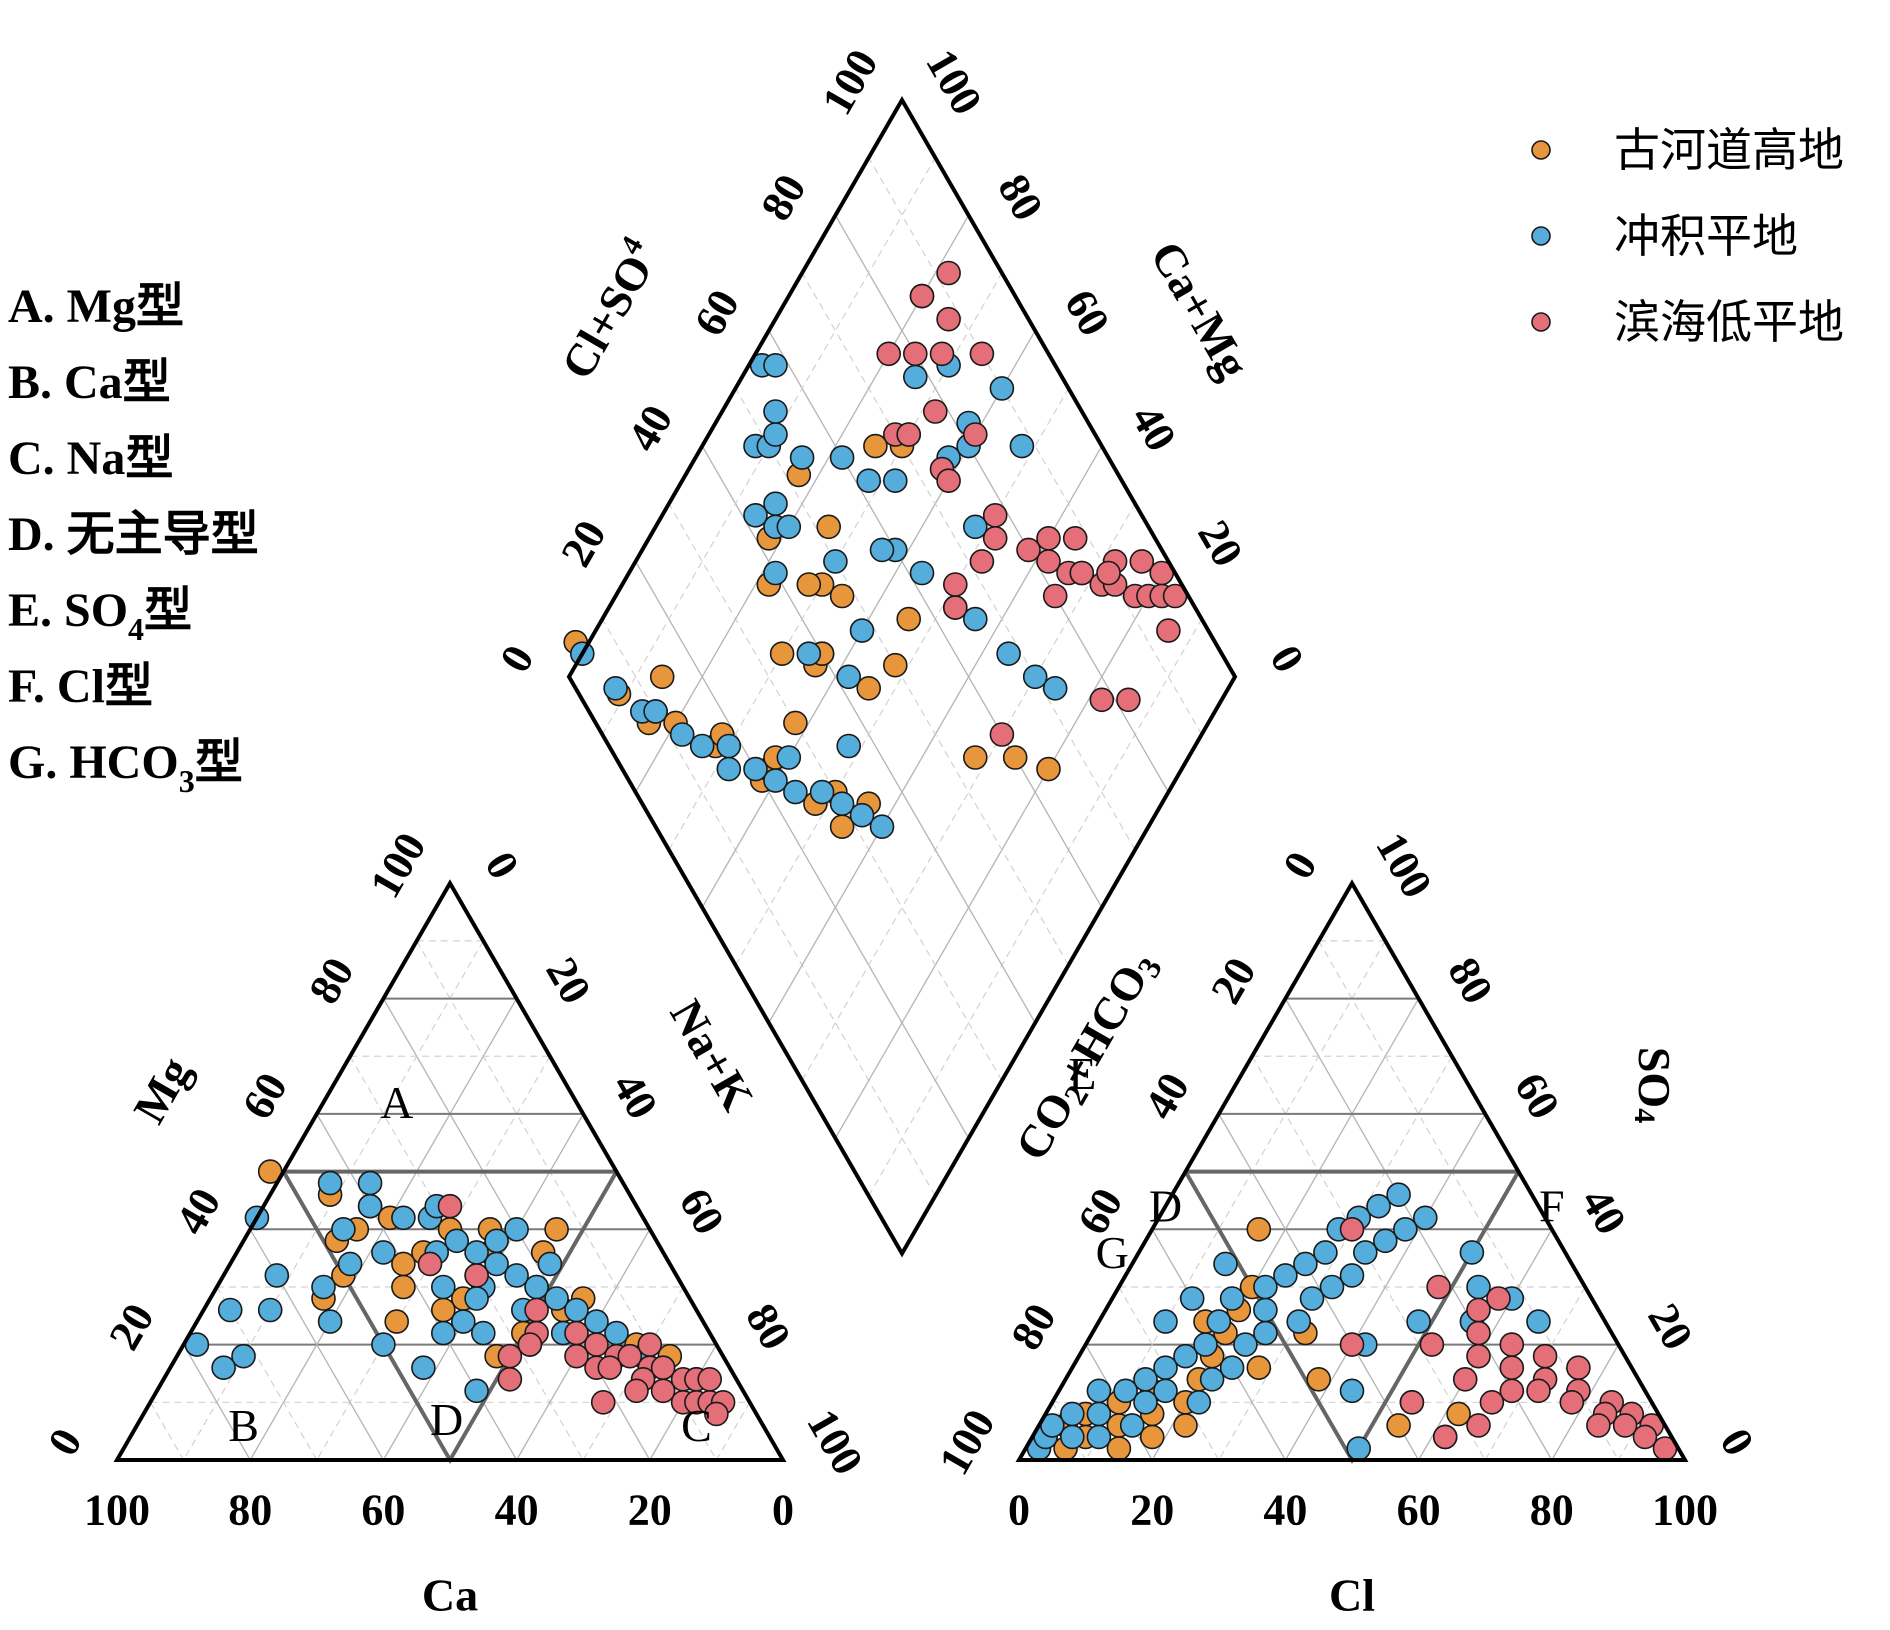 Image resolution: width=1890 pixels, height=1630 pixels. Describe the element at coordinates (243, 1425) in the screenshot. I see `zone-label-b: B` at that location.